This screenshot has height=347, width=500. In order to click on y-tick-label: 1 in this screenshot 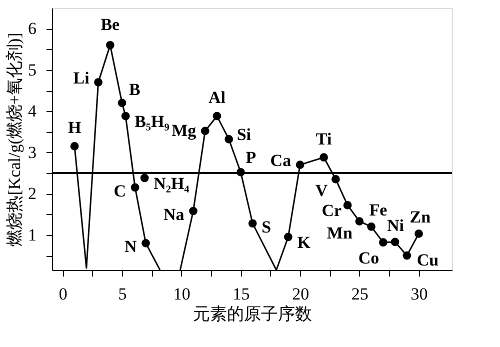, I will do `click(32, 234)`.